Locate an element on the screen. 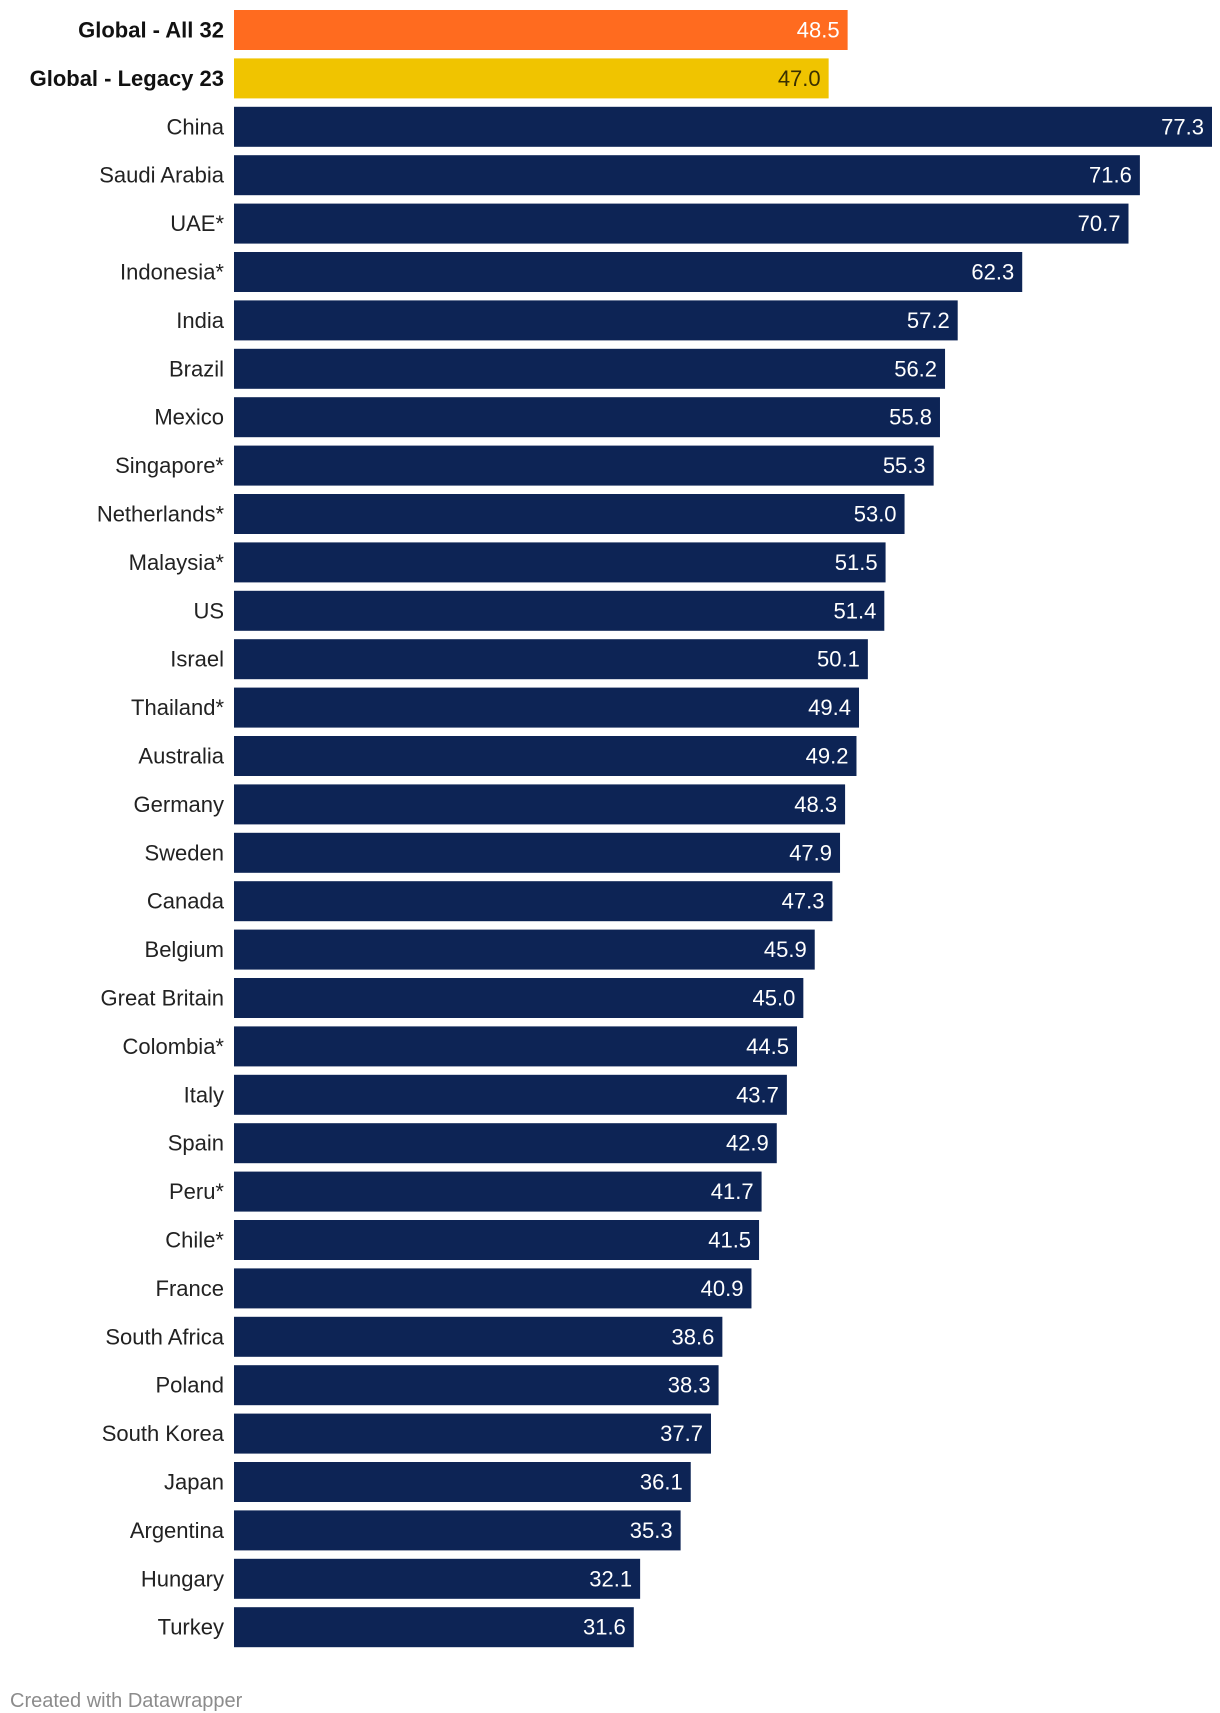  value-label-south-africa: 38.6 is located at coordinates (693, 1336).